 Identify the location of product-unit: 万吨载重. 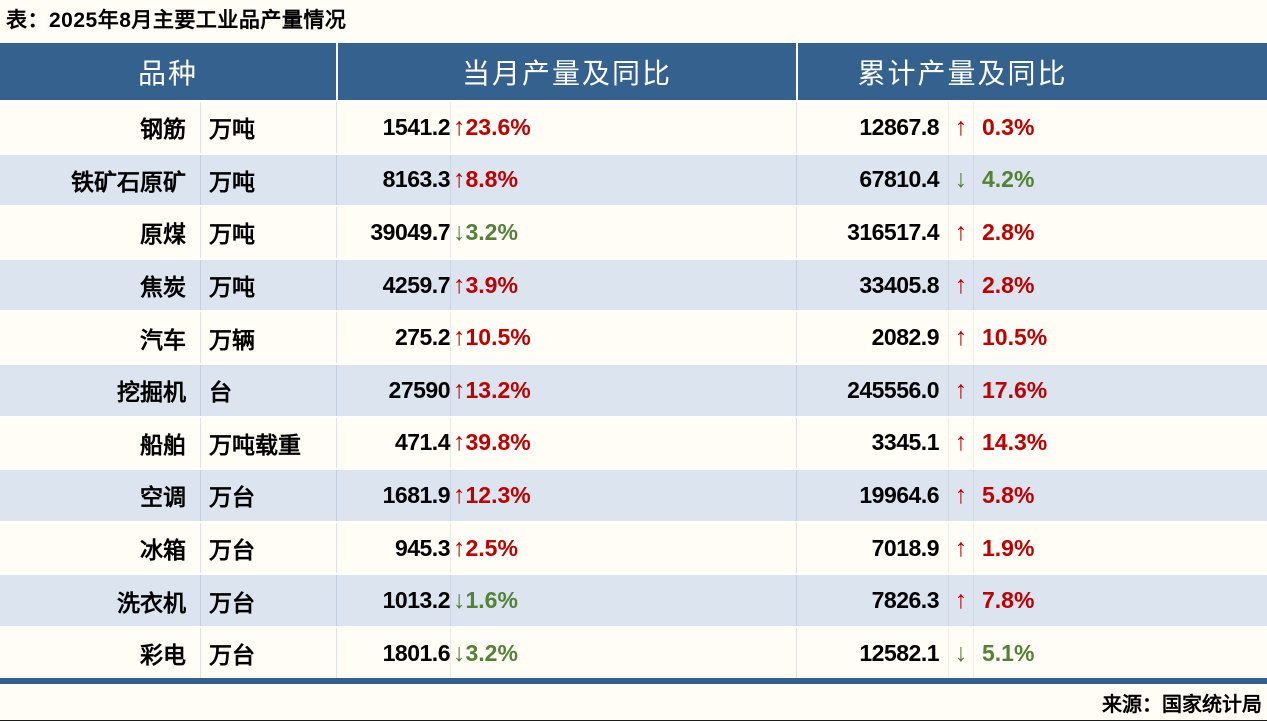
(268, 443).